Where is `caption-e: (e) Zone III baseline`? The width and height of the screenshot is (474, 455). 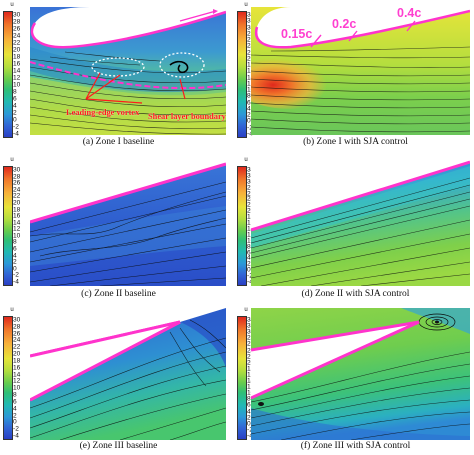
caption-e: (e) Zone III baseline is located at coordinates (118, 446).